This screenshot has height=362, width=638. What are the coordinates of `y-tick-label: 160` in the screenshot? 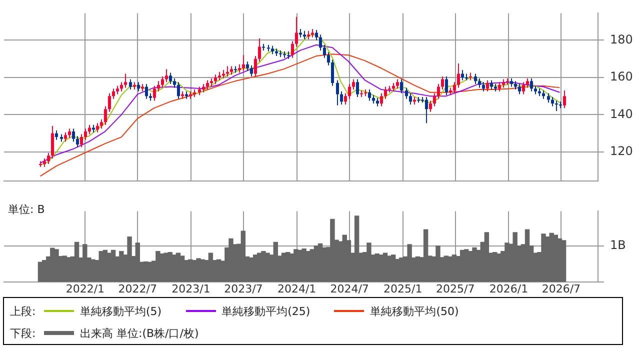 It's located at (621, 77).